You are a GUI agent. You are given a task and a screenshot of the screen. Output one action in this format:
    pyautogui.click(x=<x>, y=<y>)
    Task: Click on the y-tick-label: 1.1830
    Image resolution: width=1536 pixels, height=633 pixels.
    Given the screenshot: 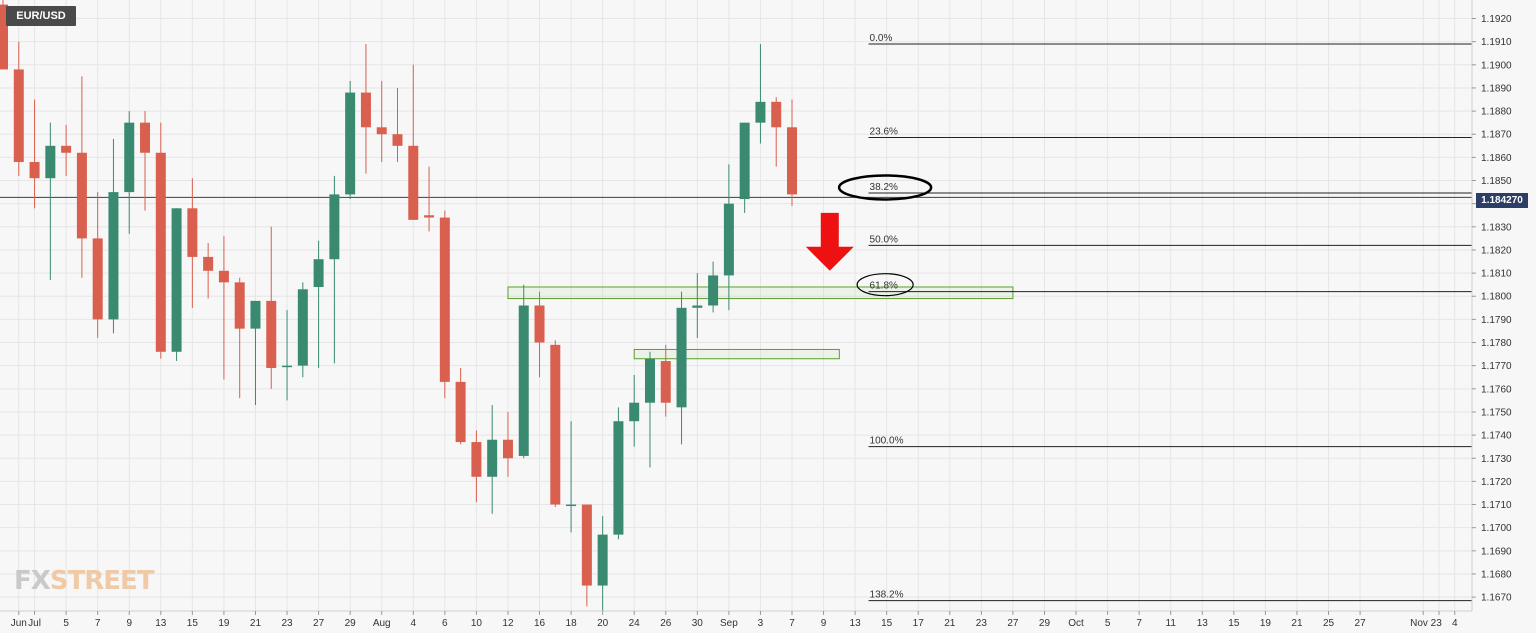 What is the action you would take?
    pyautogui.click(x=1496, y=227)
    